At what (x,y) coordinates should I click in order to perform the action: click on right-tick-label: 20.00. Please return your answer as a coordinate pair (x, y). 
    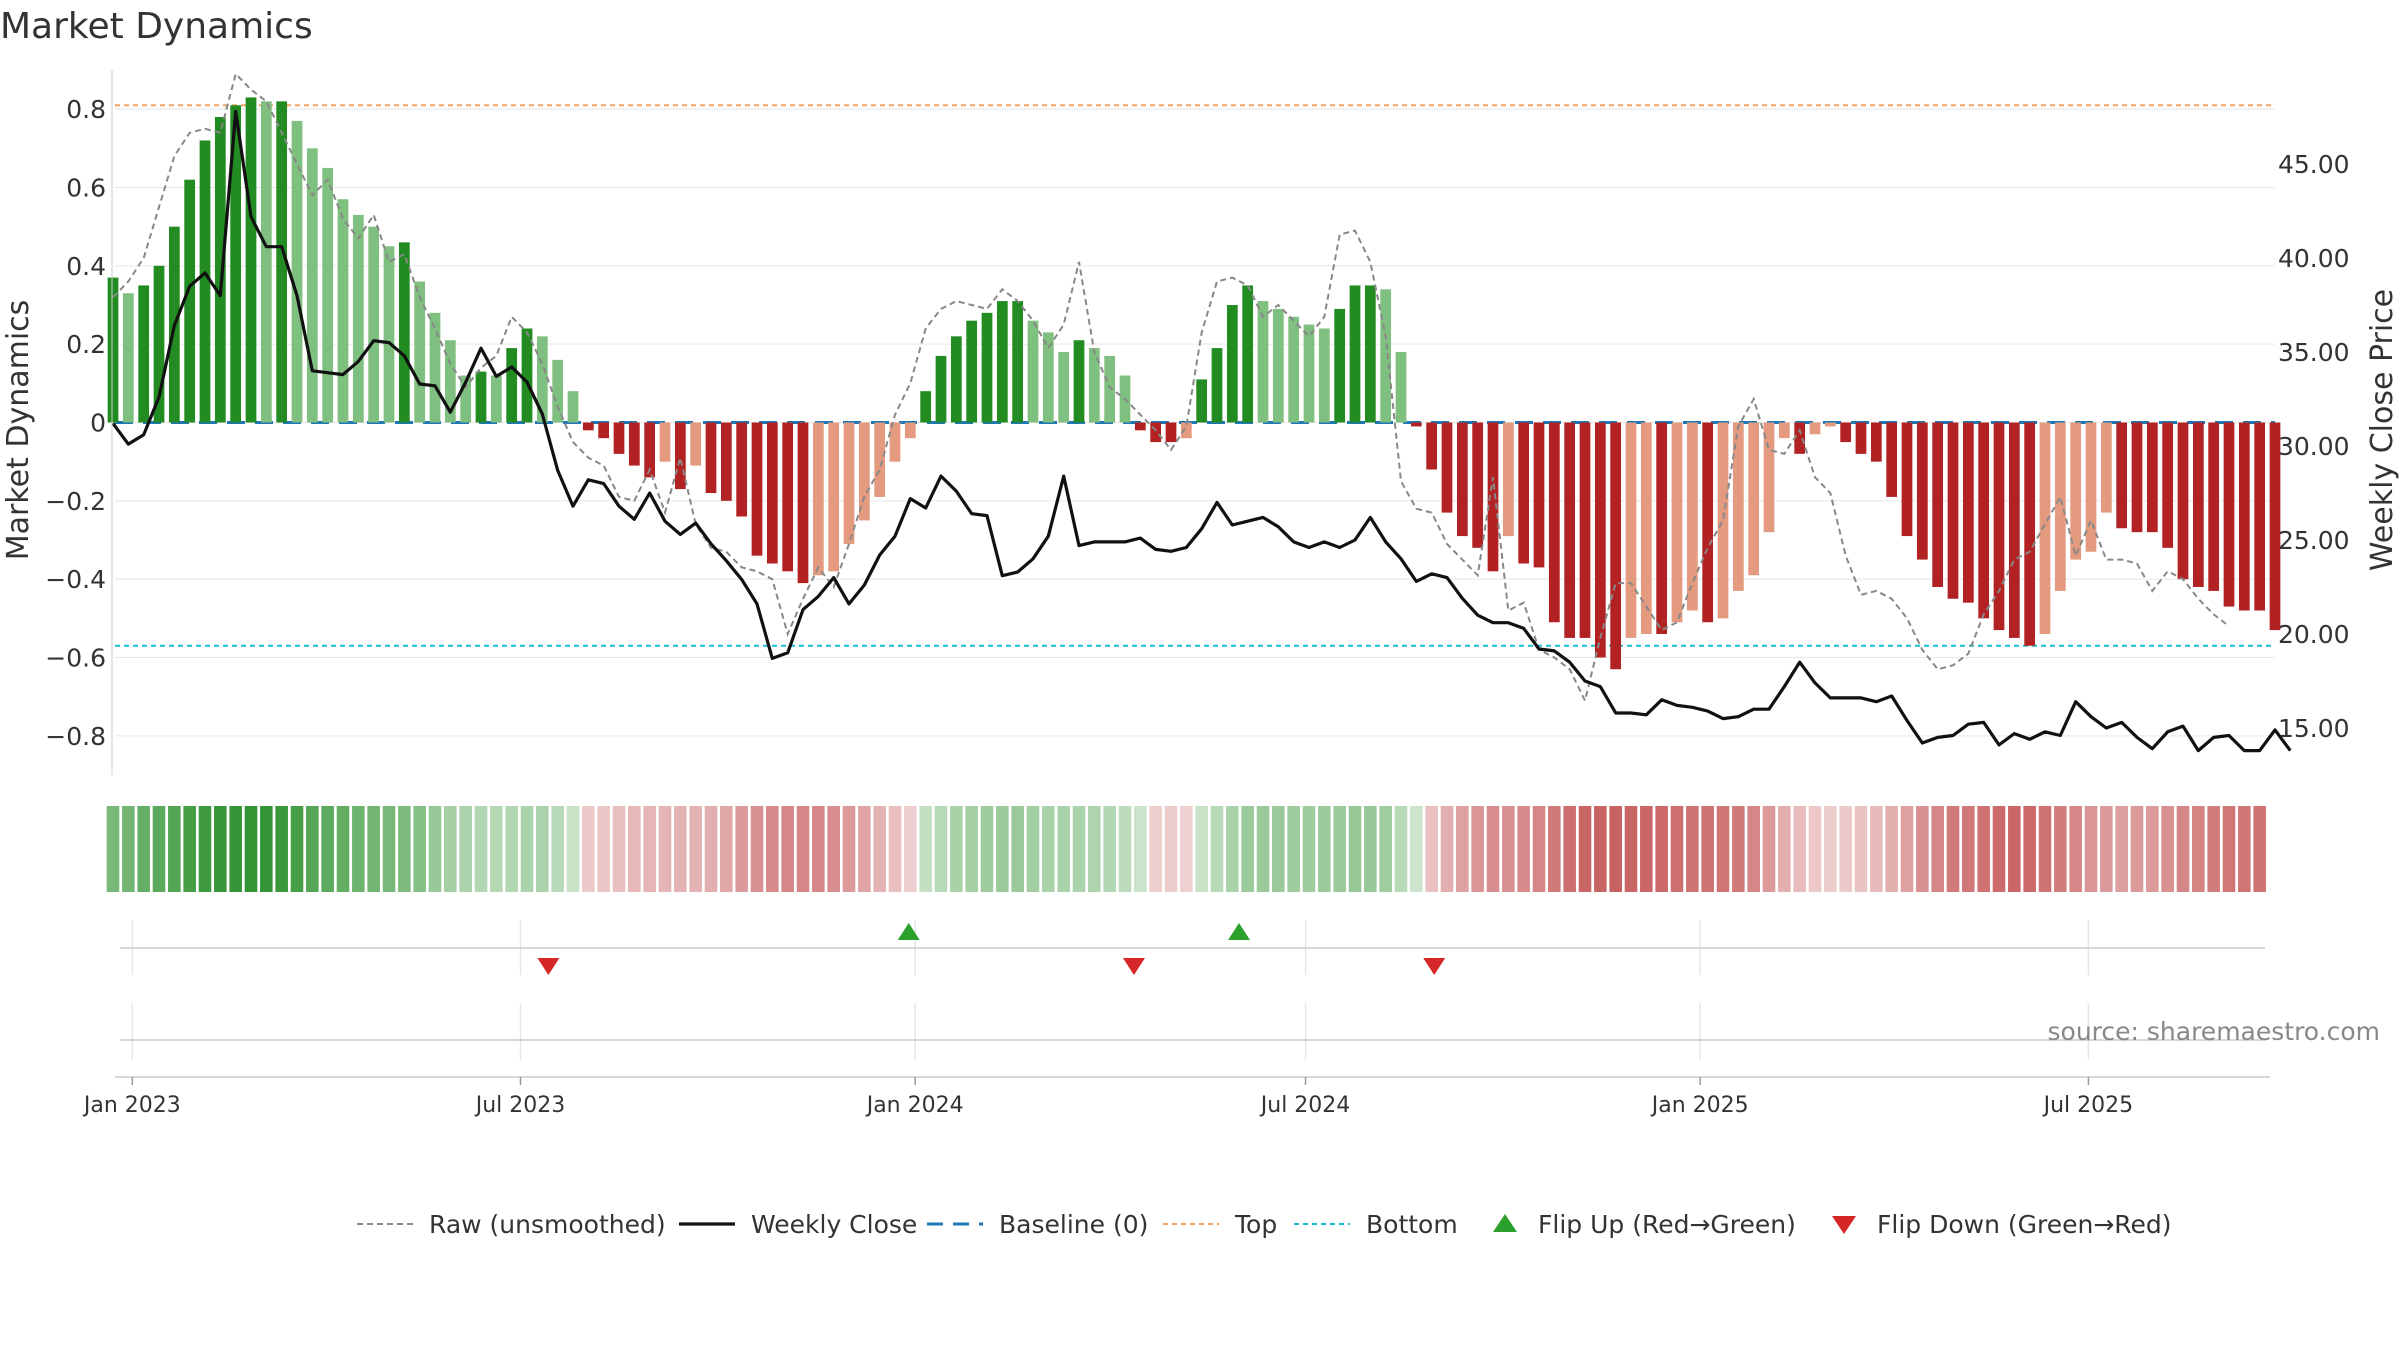
    Looking at the image, I should click on (2314, 634).